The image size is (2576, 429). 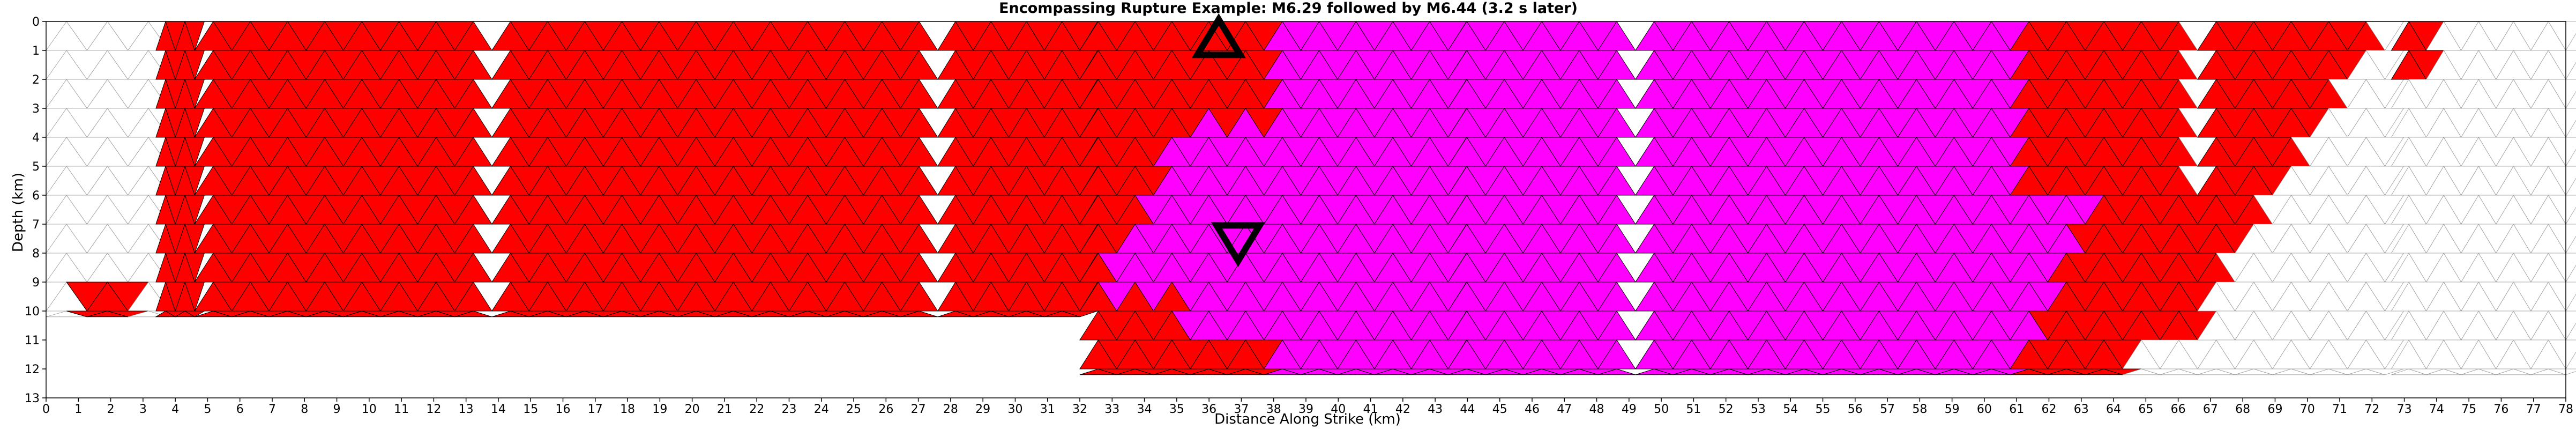 What do you see at coordinates (2113, 409) in the screenshot?
I see `x-tick-label: 64` at bounding box center [2113, 409].